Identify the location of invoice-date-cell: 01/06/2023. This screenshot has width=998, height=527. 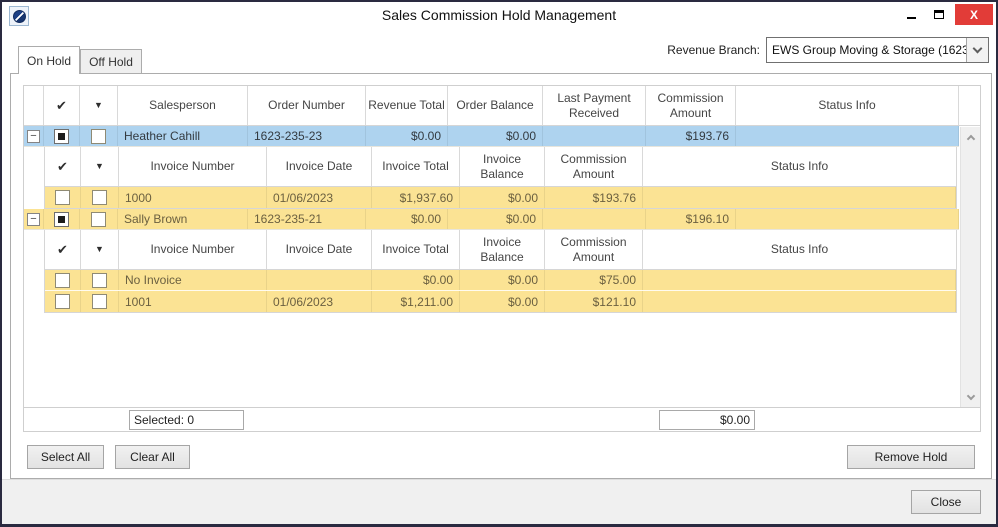
(319, 197).